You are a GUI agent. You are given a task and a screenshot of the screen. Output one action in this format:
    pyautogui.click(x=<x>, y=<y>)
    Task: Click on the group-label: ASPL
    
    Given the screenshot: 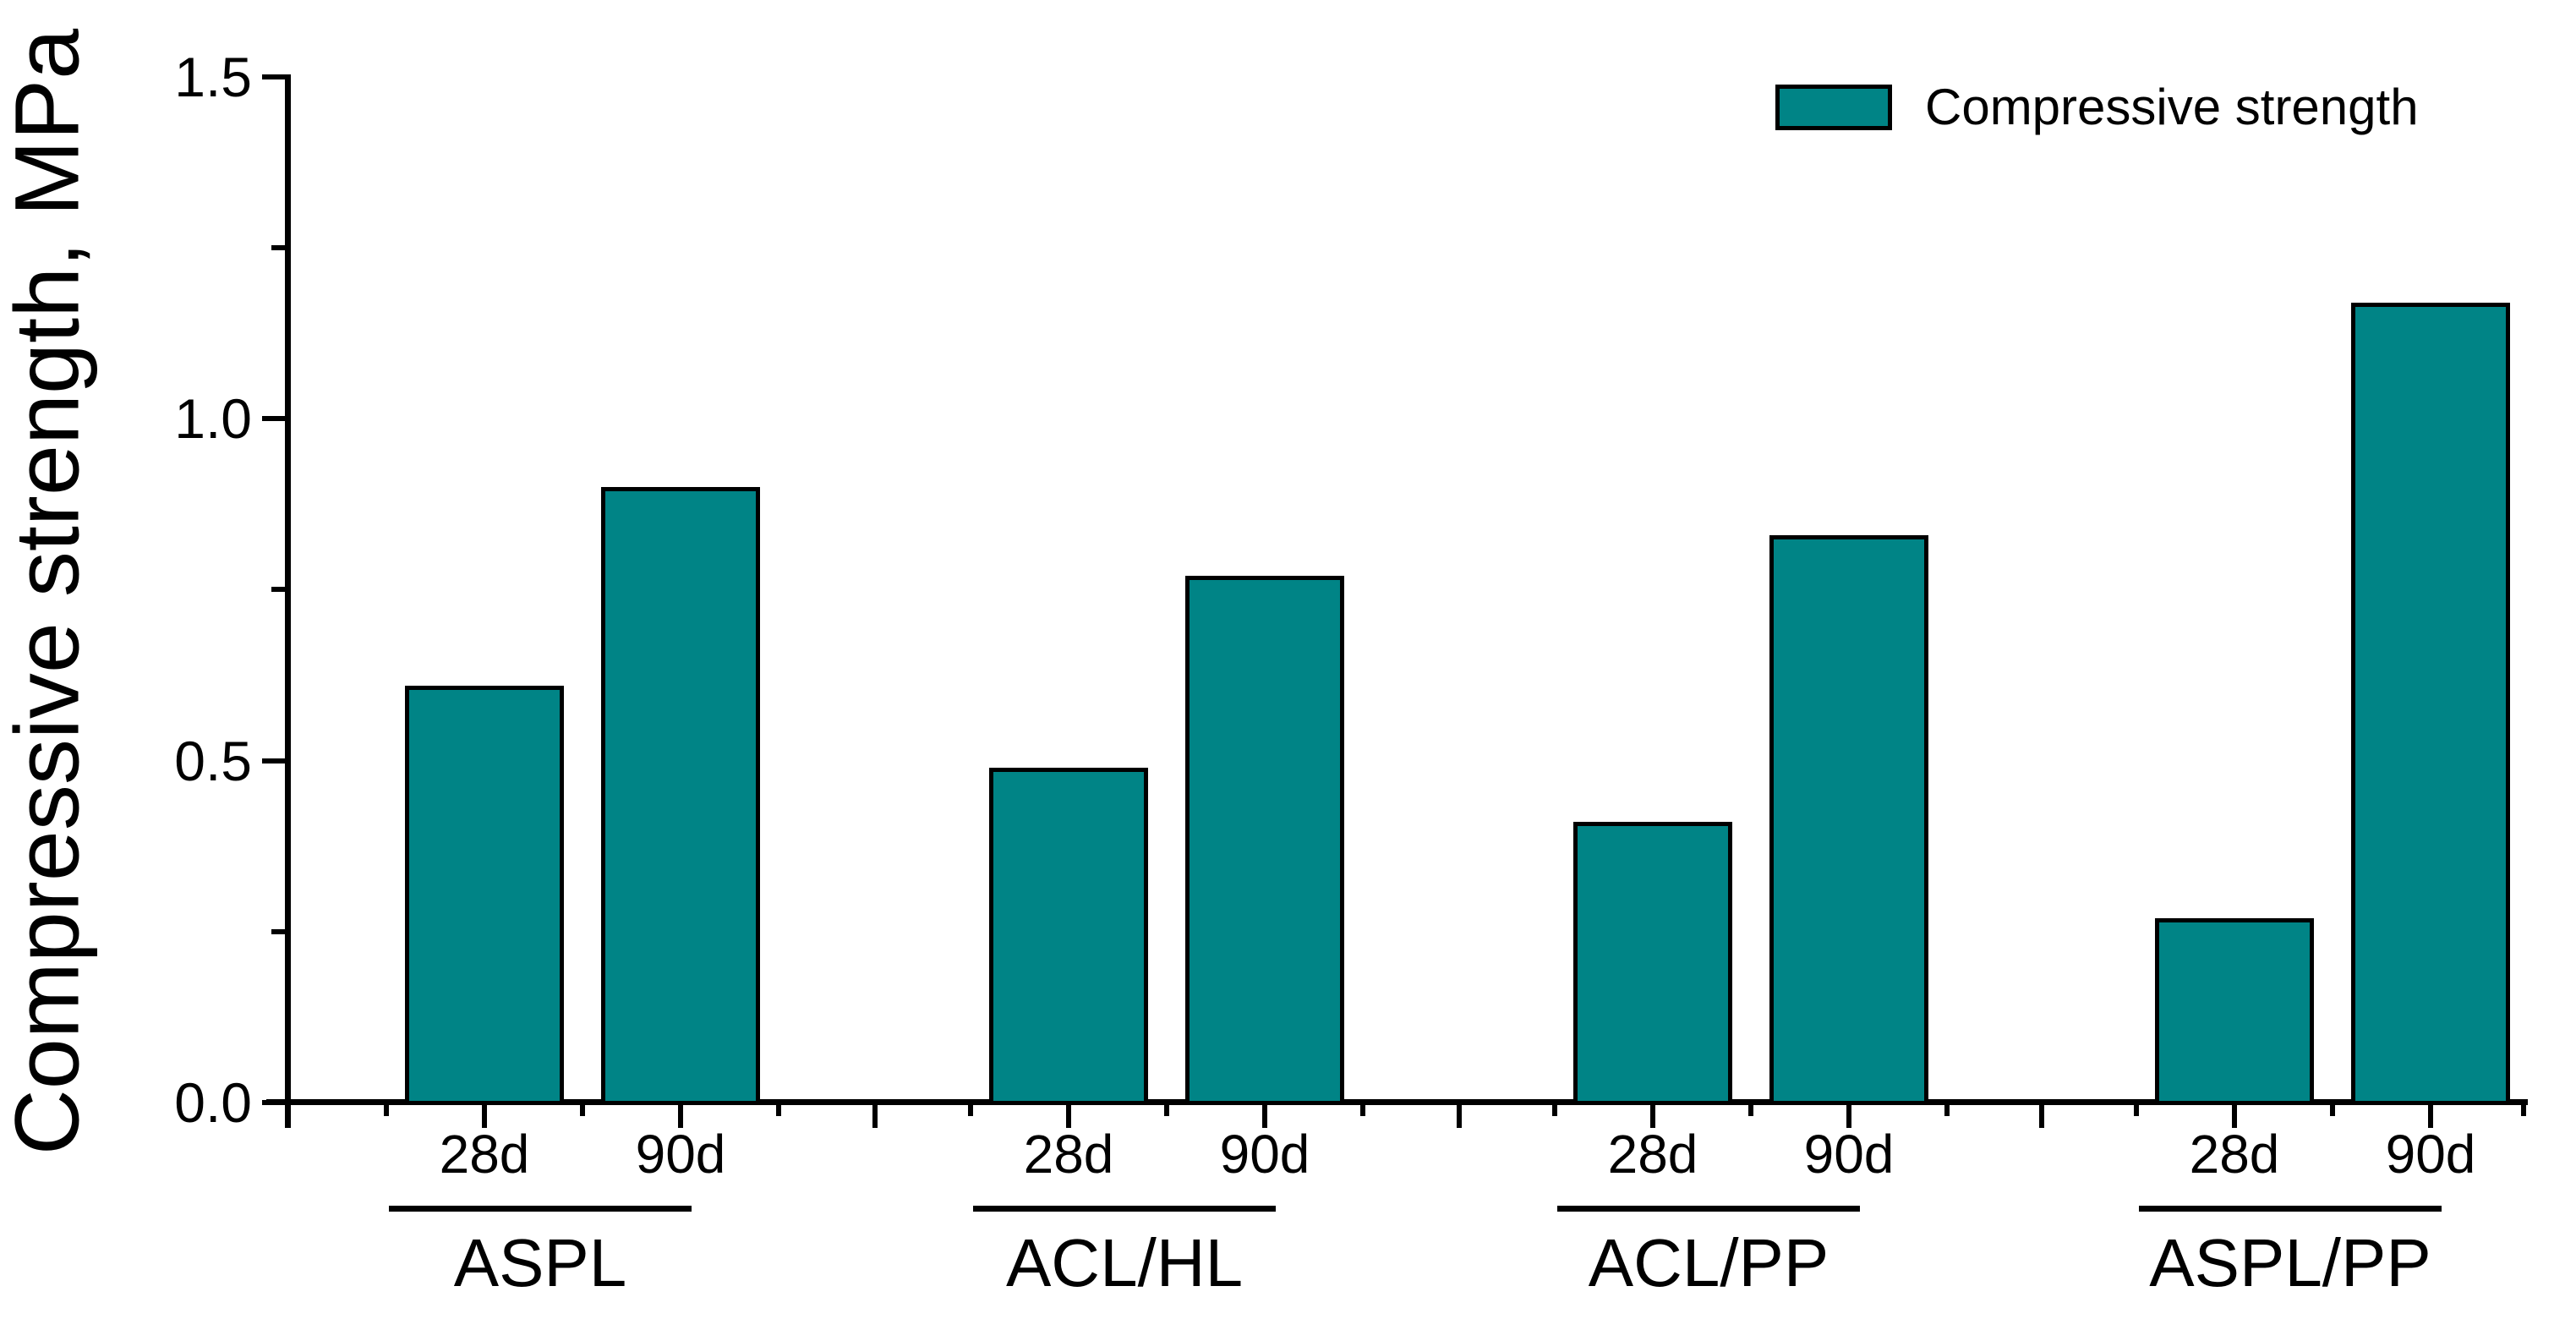 What is the action you would take?
    pyautogui.click(x=540, y=1262)
    